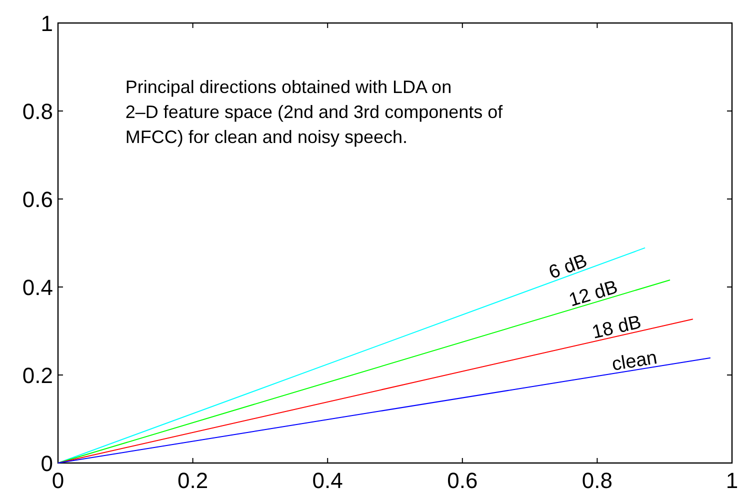  I want to click on y-tick-label: 0.2, so click(37, 375).